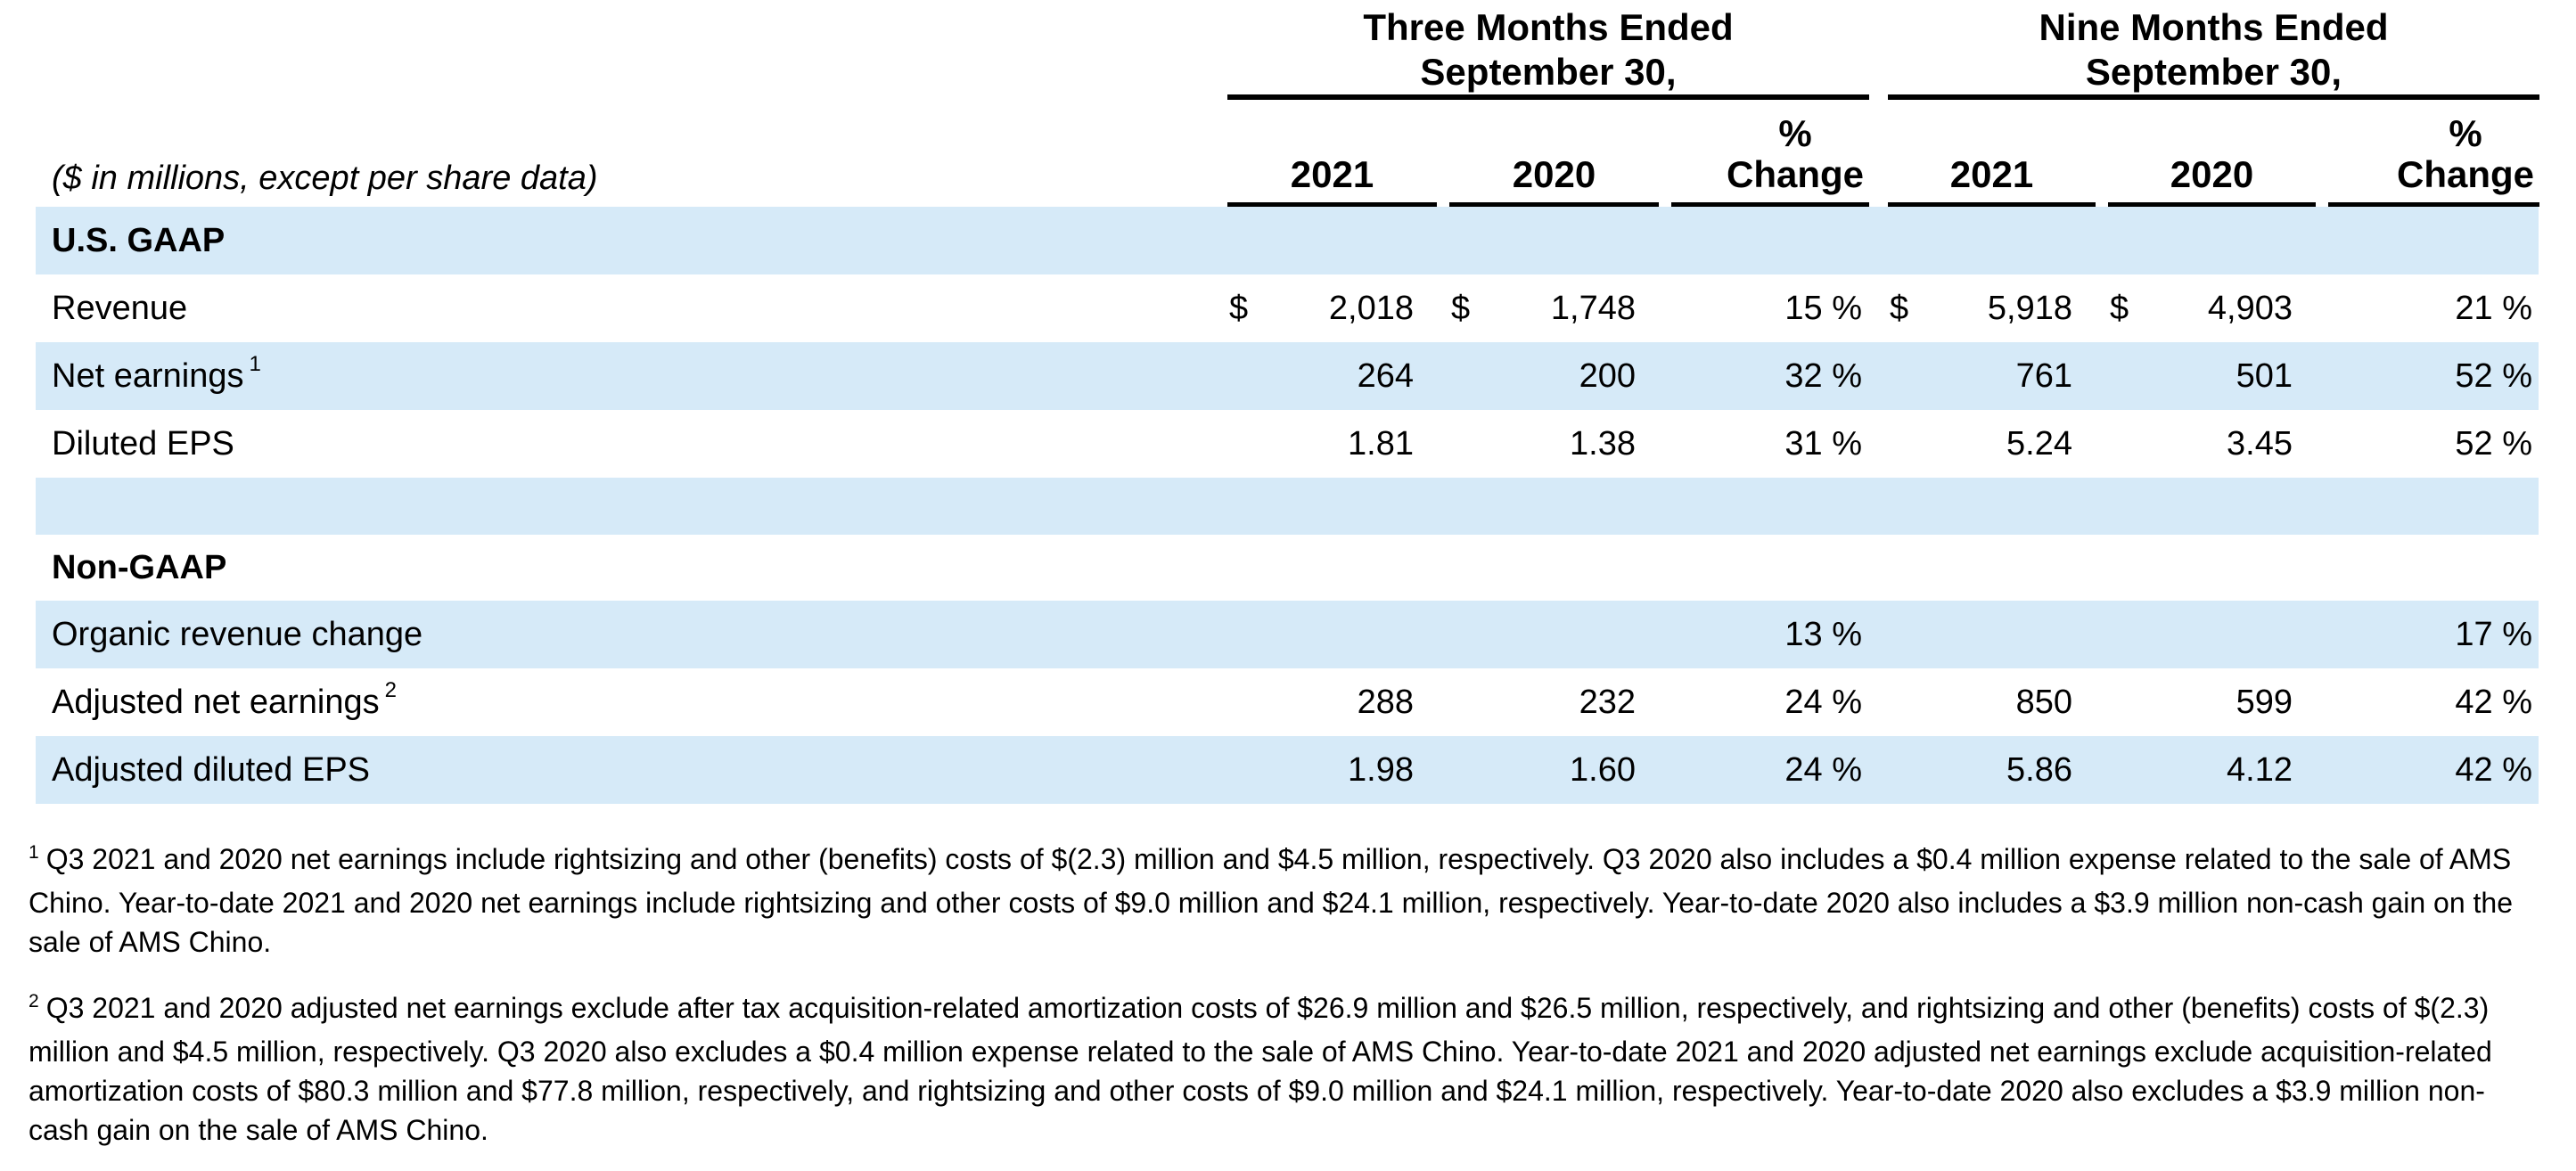 The image size is (2576, 1171). I want to click on value: 1,748, so click(1593, 308).